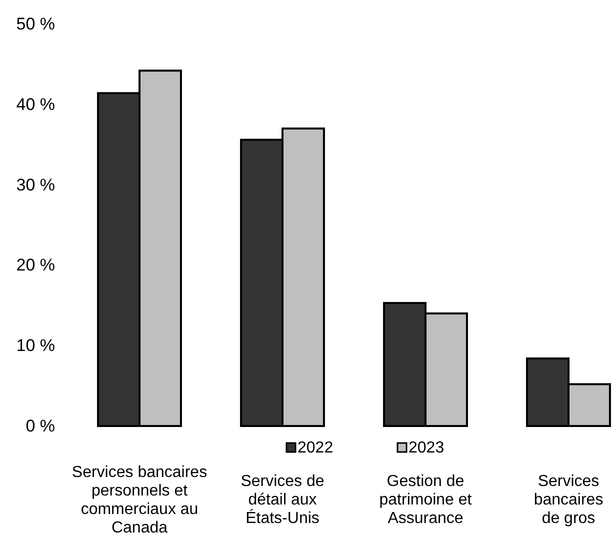  Describe the element at coordinates (35, 346) in the screenshot. I see `y-tick-label: 10 %` at that location.